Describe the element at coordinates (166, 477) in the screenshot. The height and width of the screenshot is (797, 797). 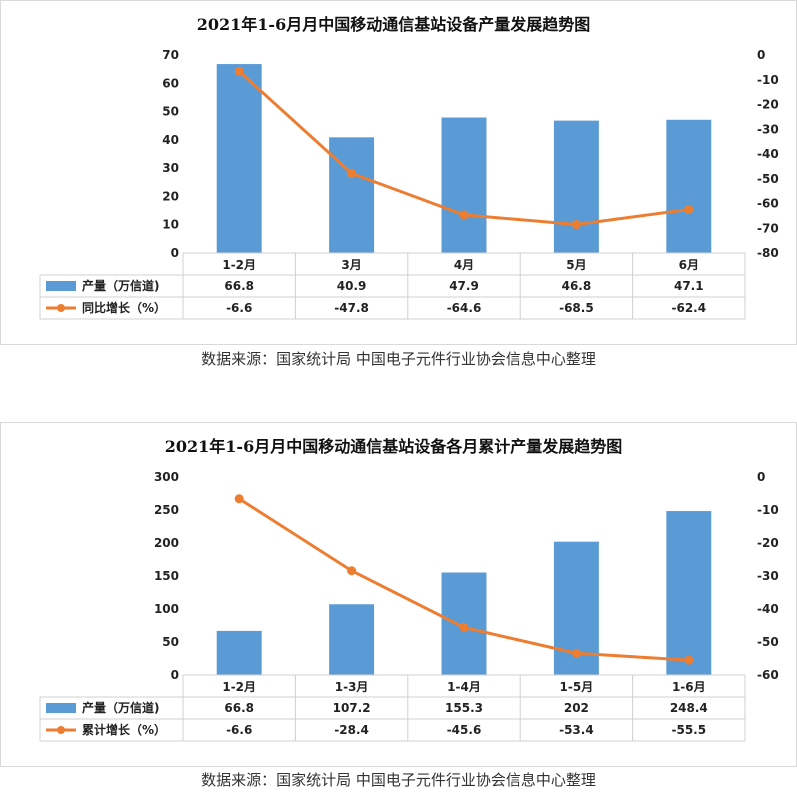
I see `y-left-tick-label: 300` at that location.